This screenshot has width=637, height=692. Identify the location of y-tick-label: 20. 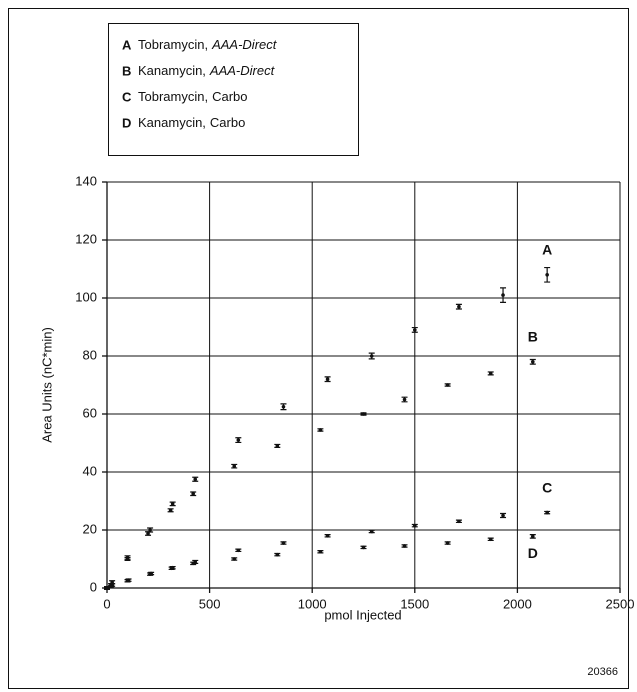
(90, 528).